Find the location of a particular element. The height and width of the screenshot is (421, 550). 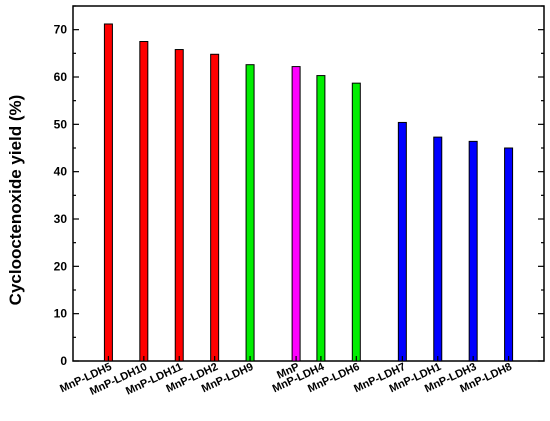

bar-mnp-ldh1 is located at coordinates (438, 249).